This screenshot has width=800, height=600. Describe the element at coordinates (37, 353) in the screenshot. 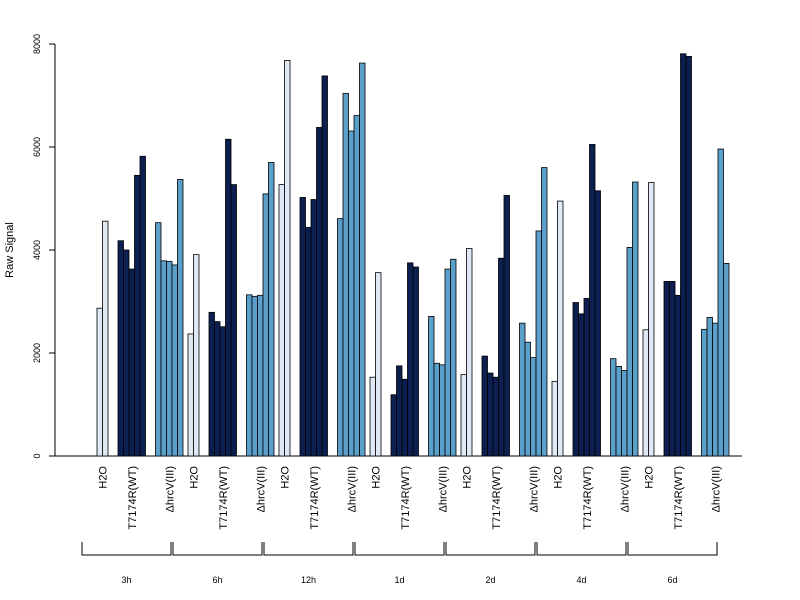

I see `y-tick-label: 2000` at that location.